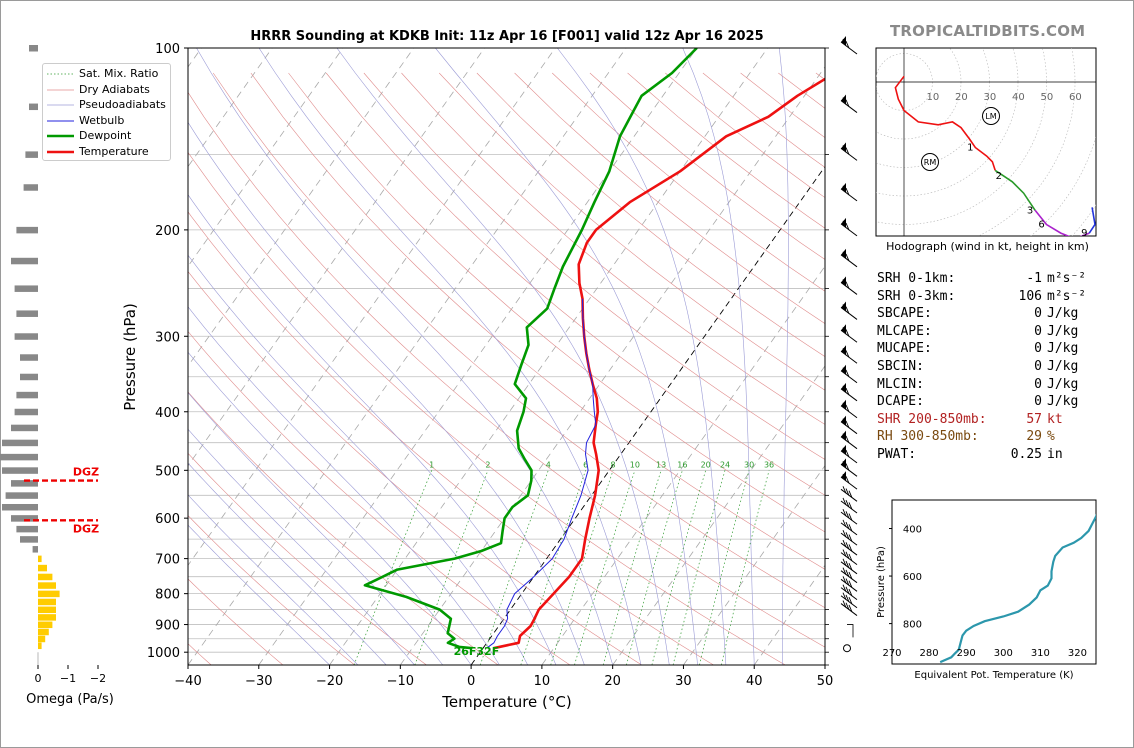 The width and height of the screenshot is (1134, 748). I want to click on x-tick-label: −20, so click(329, 681).